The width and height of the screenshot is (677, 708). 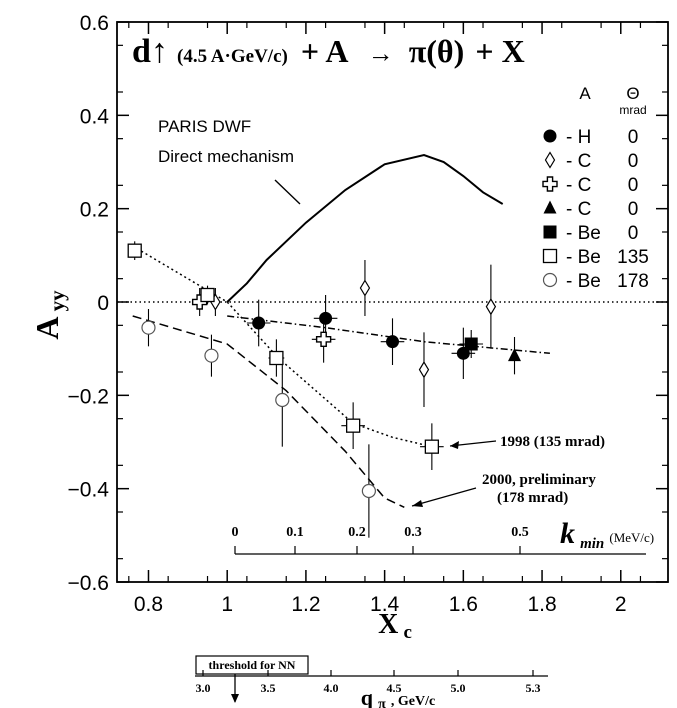 I want to click on legend-marker-open-square, so click(x=550, y=256).